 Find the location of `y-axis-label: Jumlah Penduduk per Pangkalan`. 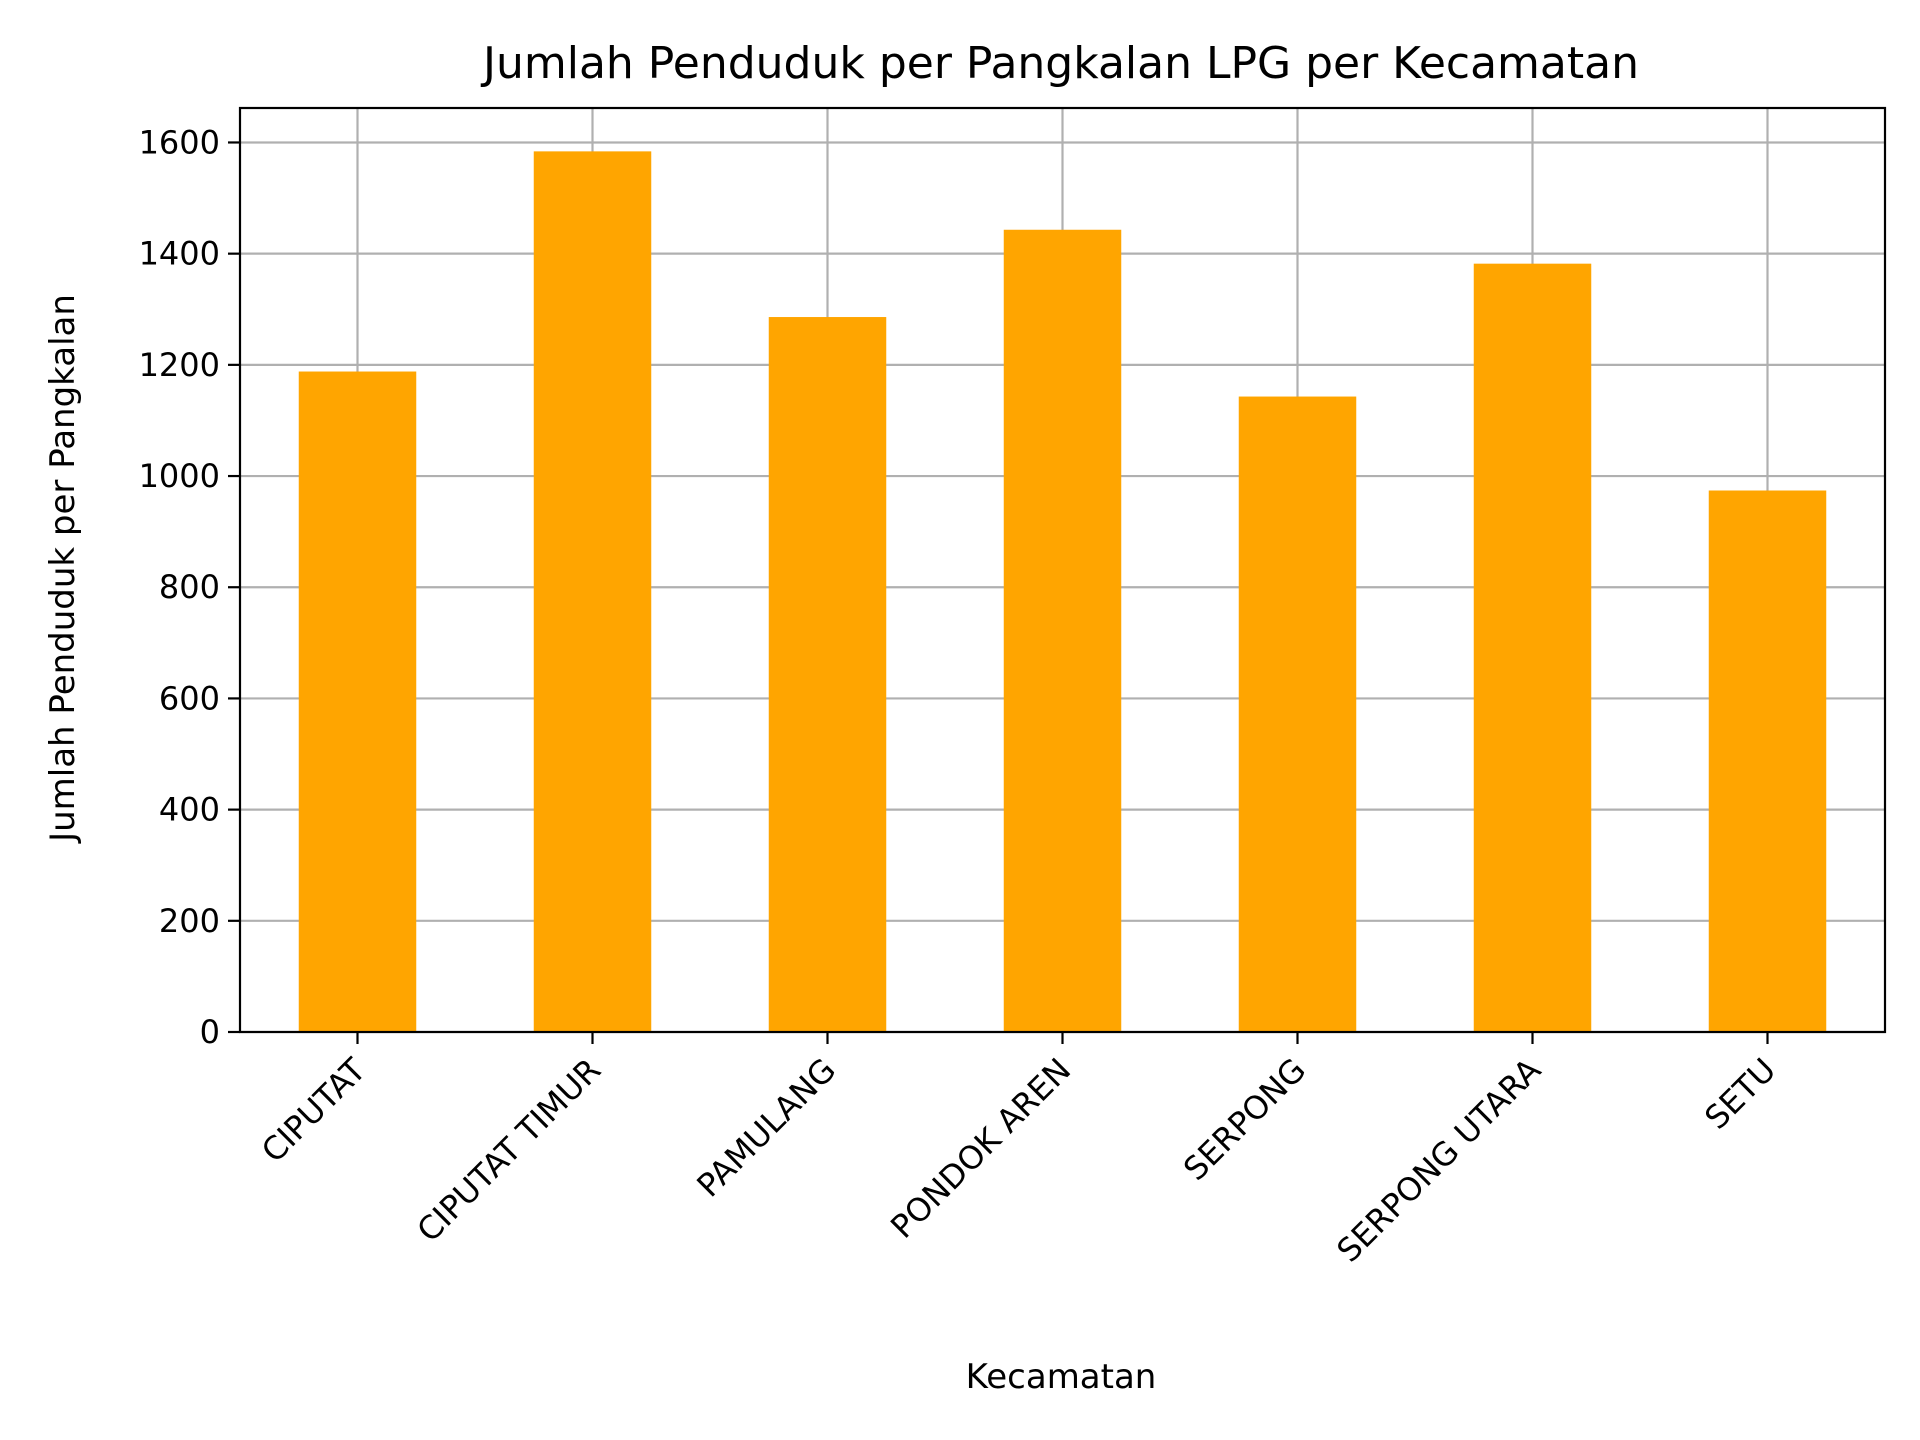

y-axis-label: Jumlah Penduduk per Pangkalan is located at coordinates (63, 569).